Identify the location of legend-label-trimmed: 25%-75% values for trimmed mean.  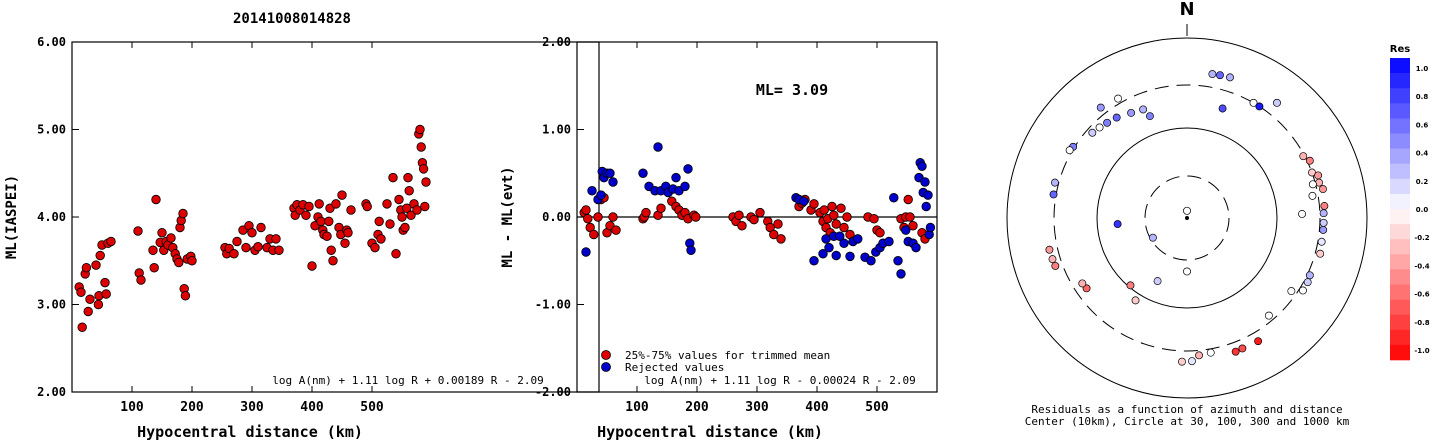
(727, 355).